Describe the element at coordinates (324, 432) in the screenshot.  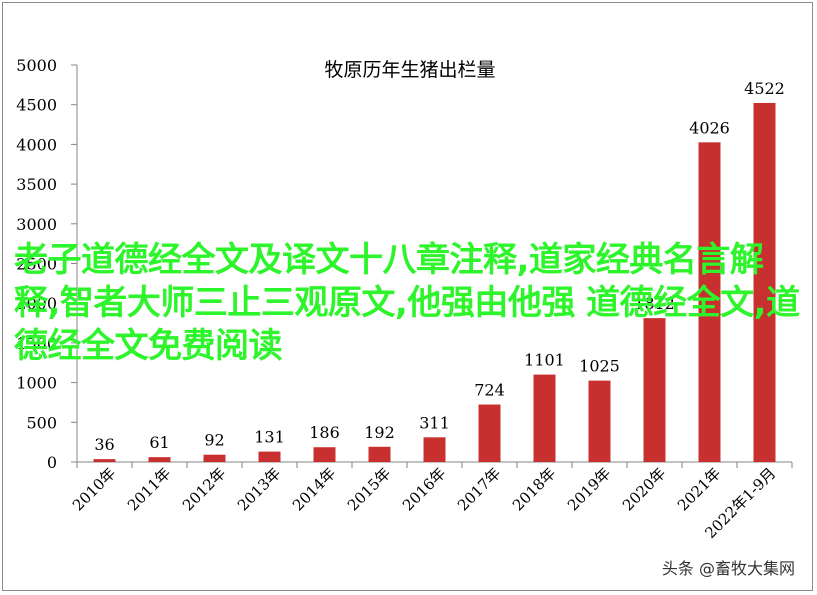
I see `data-label: 186` at that location.